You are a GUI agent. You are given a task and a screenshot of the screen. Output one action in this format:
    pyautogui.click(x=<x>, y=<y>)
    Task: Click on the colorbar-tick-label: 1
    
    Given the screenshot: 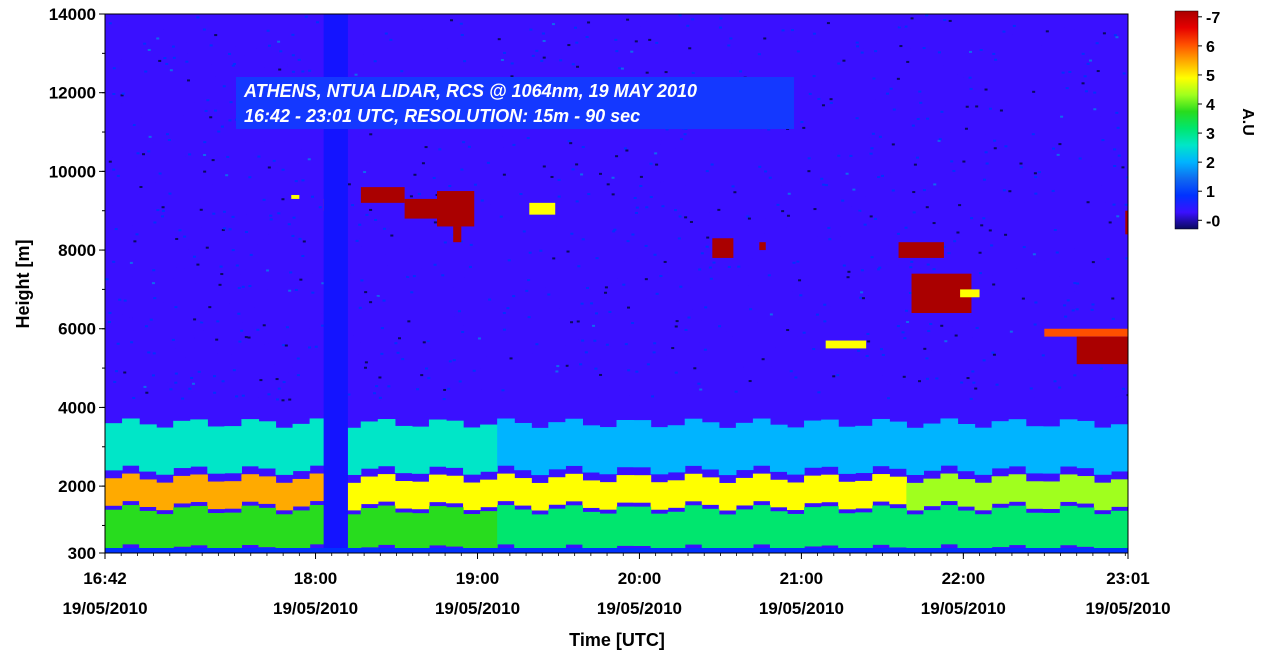 What is the action you would take?
    pyautogui.click(x=1210, y=192)
    